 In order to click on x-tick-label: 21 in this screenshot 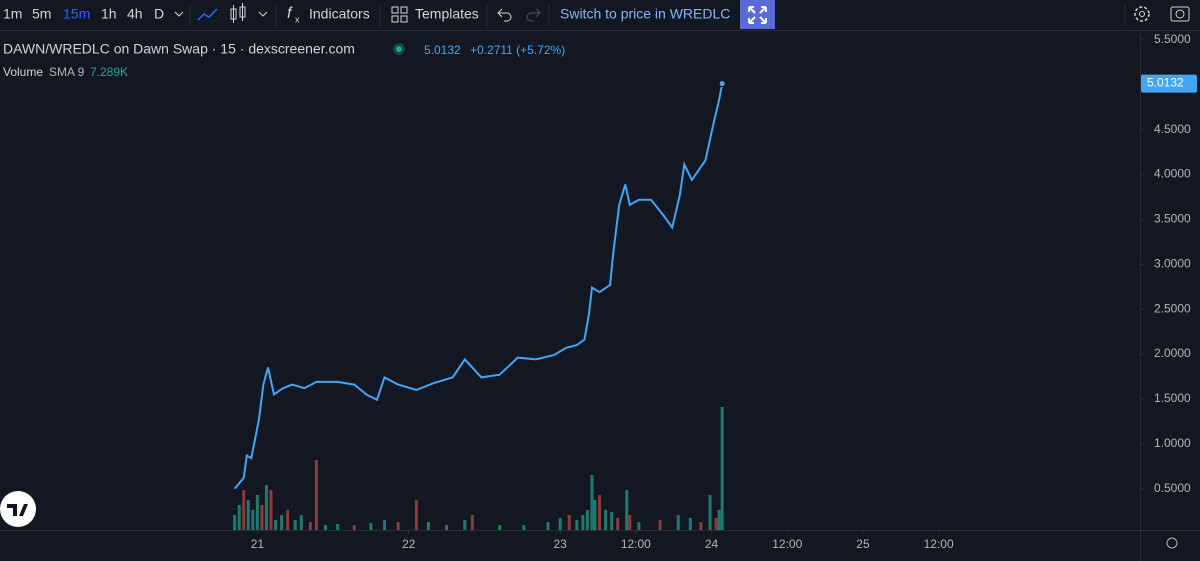, I will do `click(258, 544)`.